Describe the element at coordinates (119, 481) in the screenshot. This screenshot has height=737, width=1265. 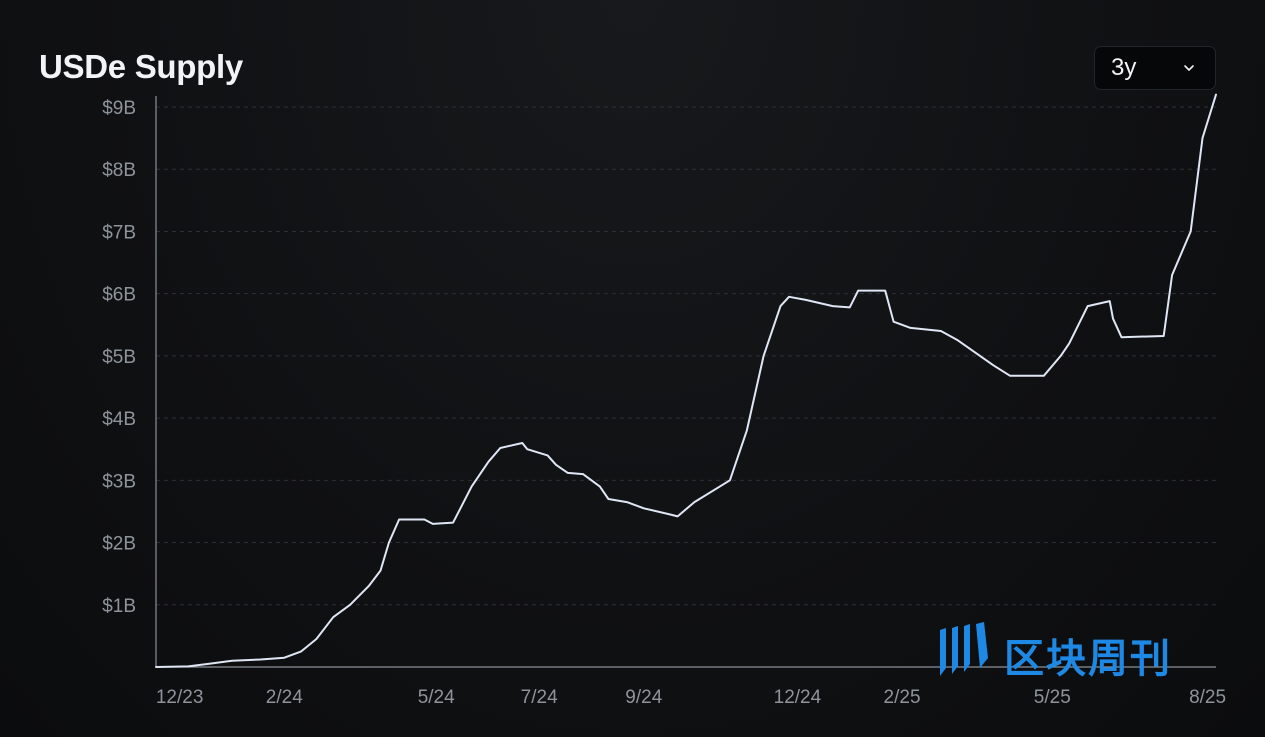
I see `y-tick-label: $3B` at that location.